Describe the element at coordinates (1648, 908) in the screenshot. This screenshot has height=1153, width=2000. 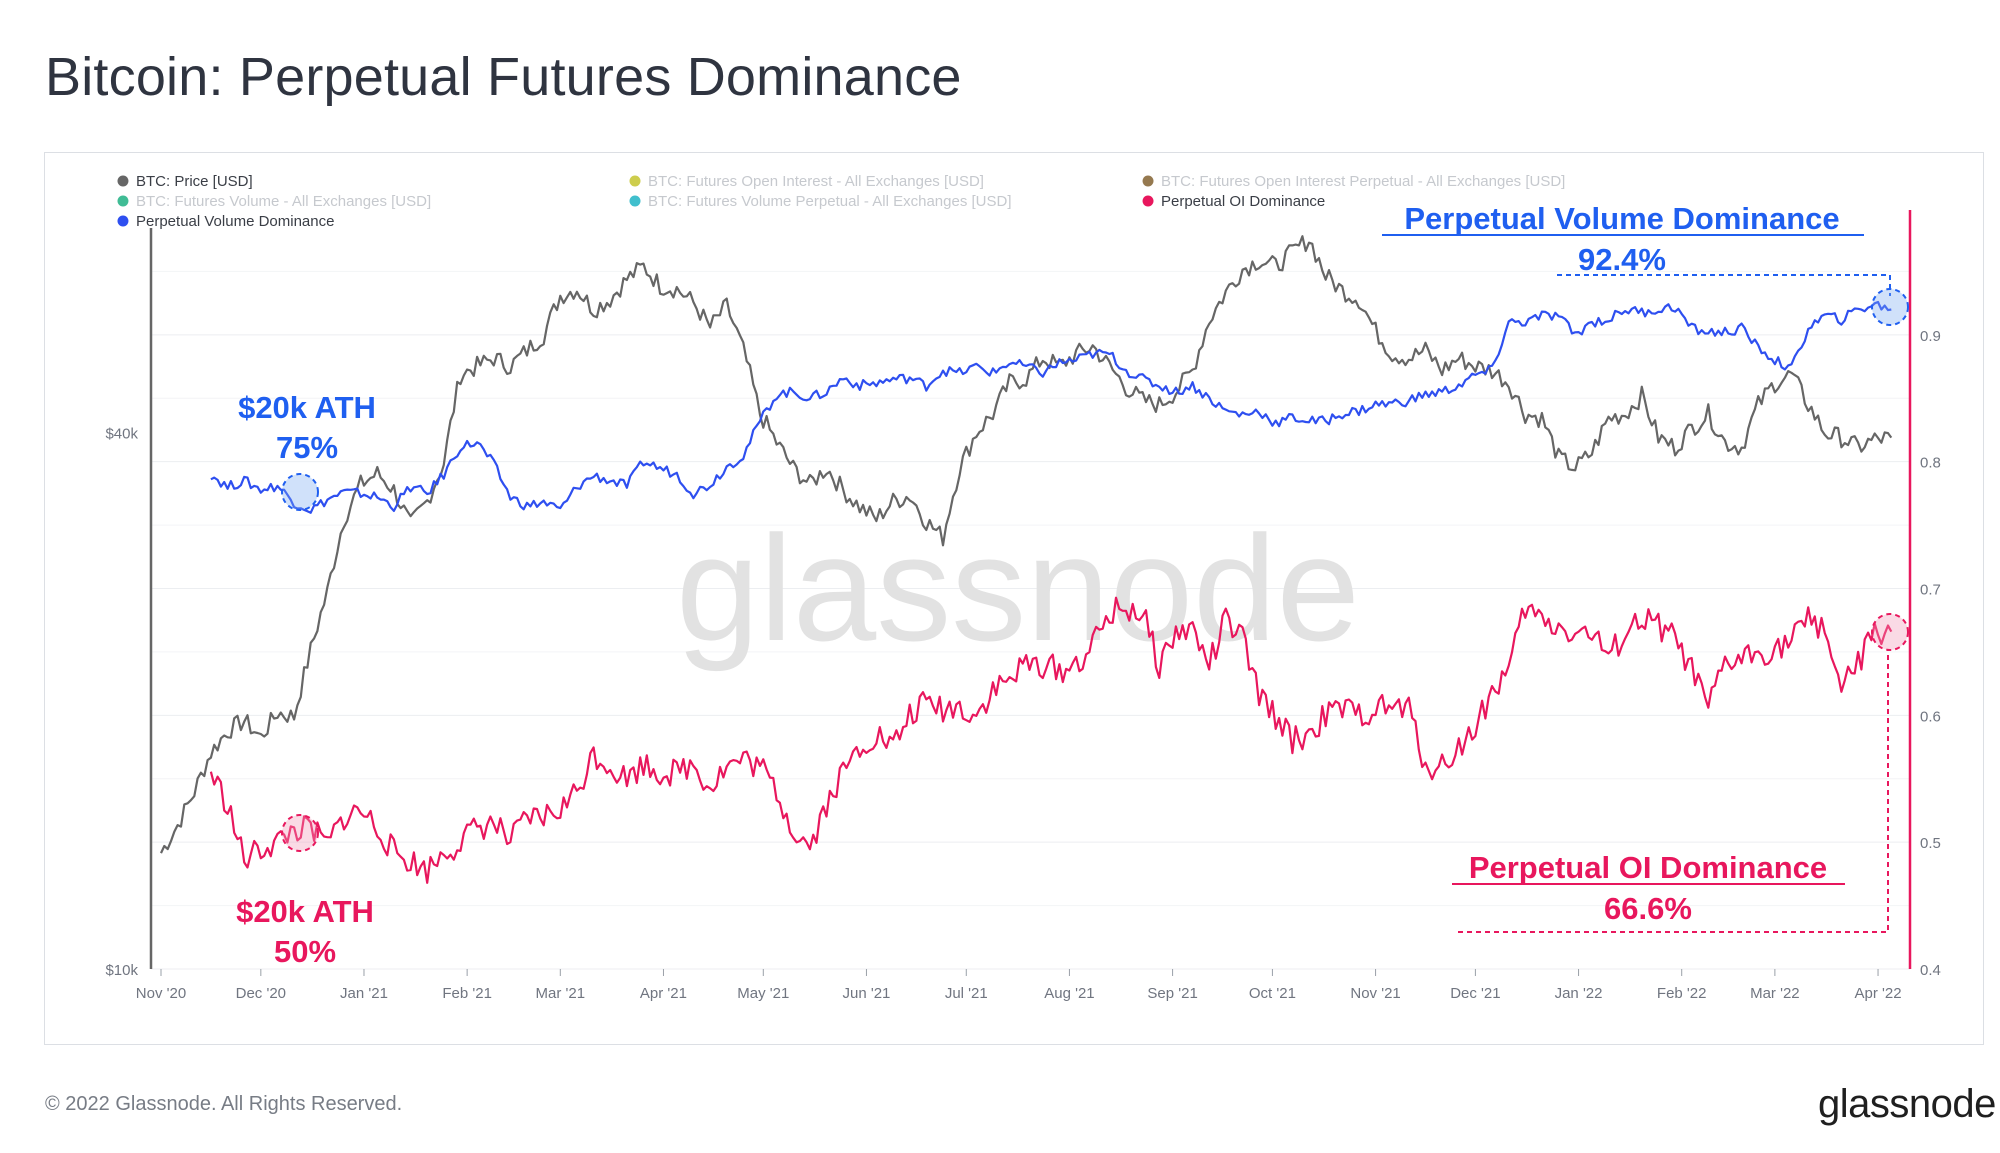
I see `annotation-oi-now-value: 66.6%` at that location.